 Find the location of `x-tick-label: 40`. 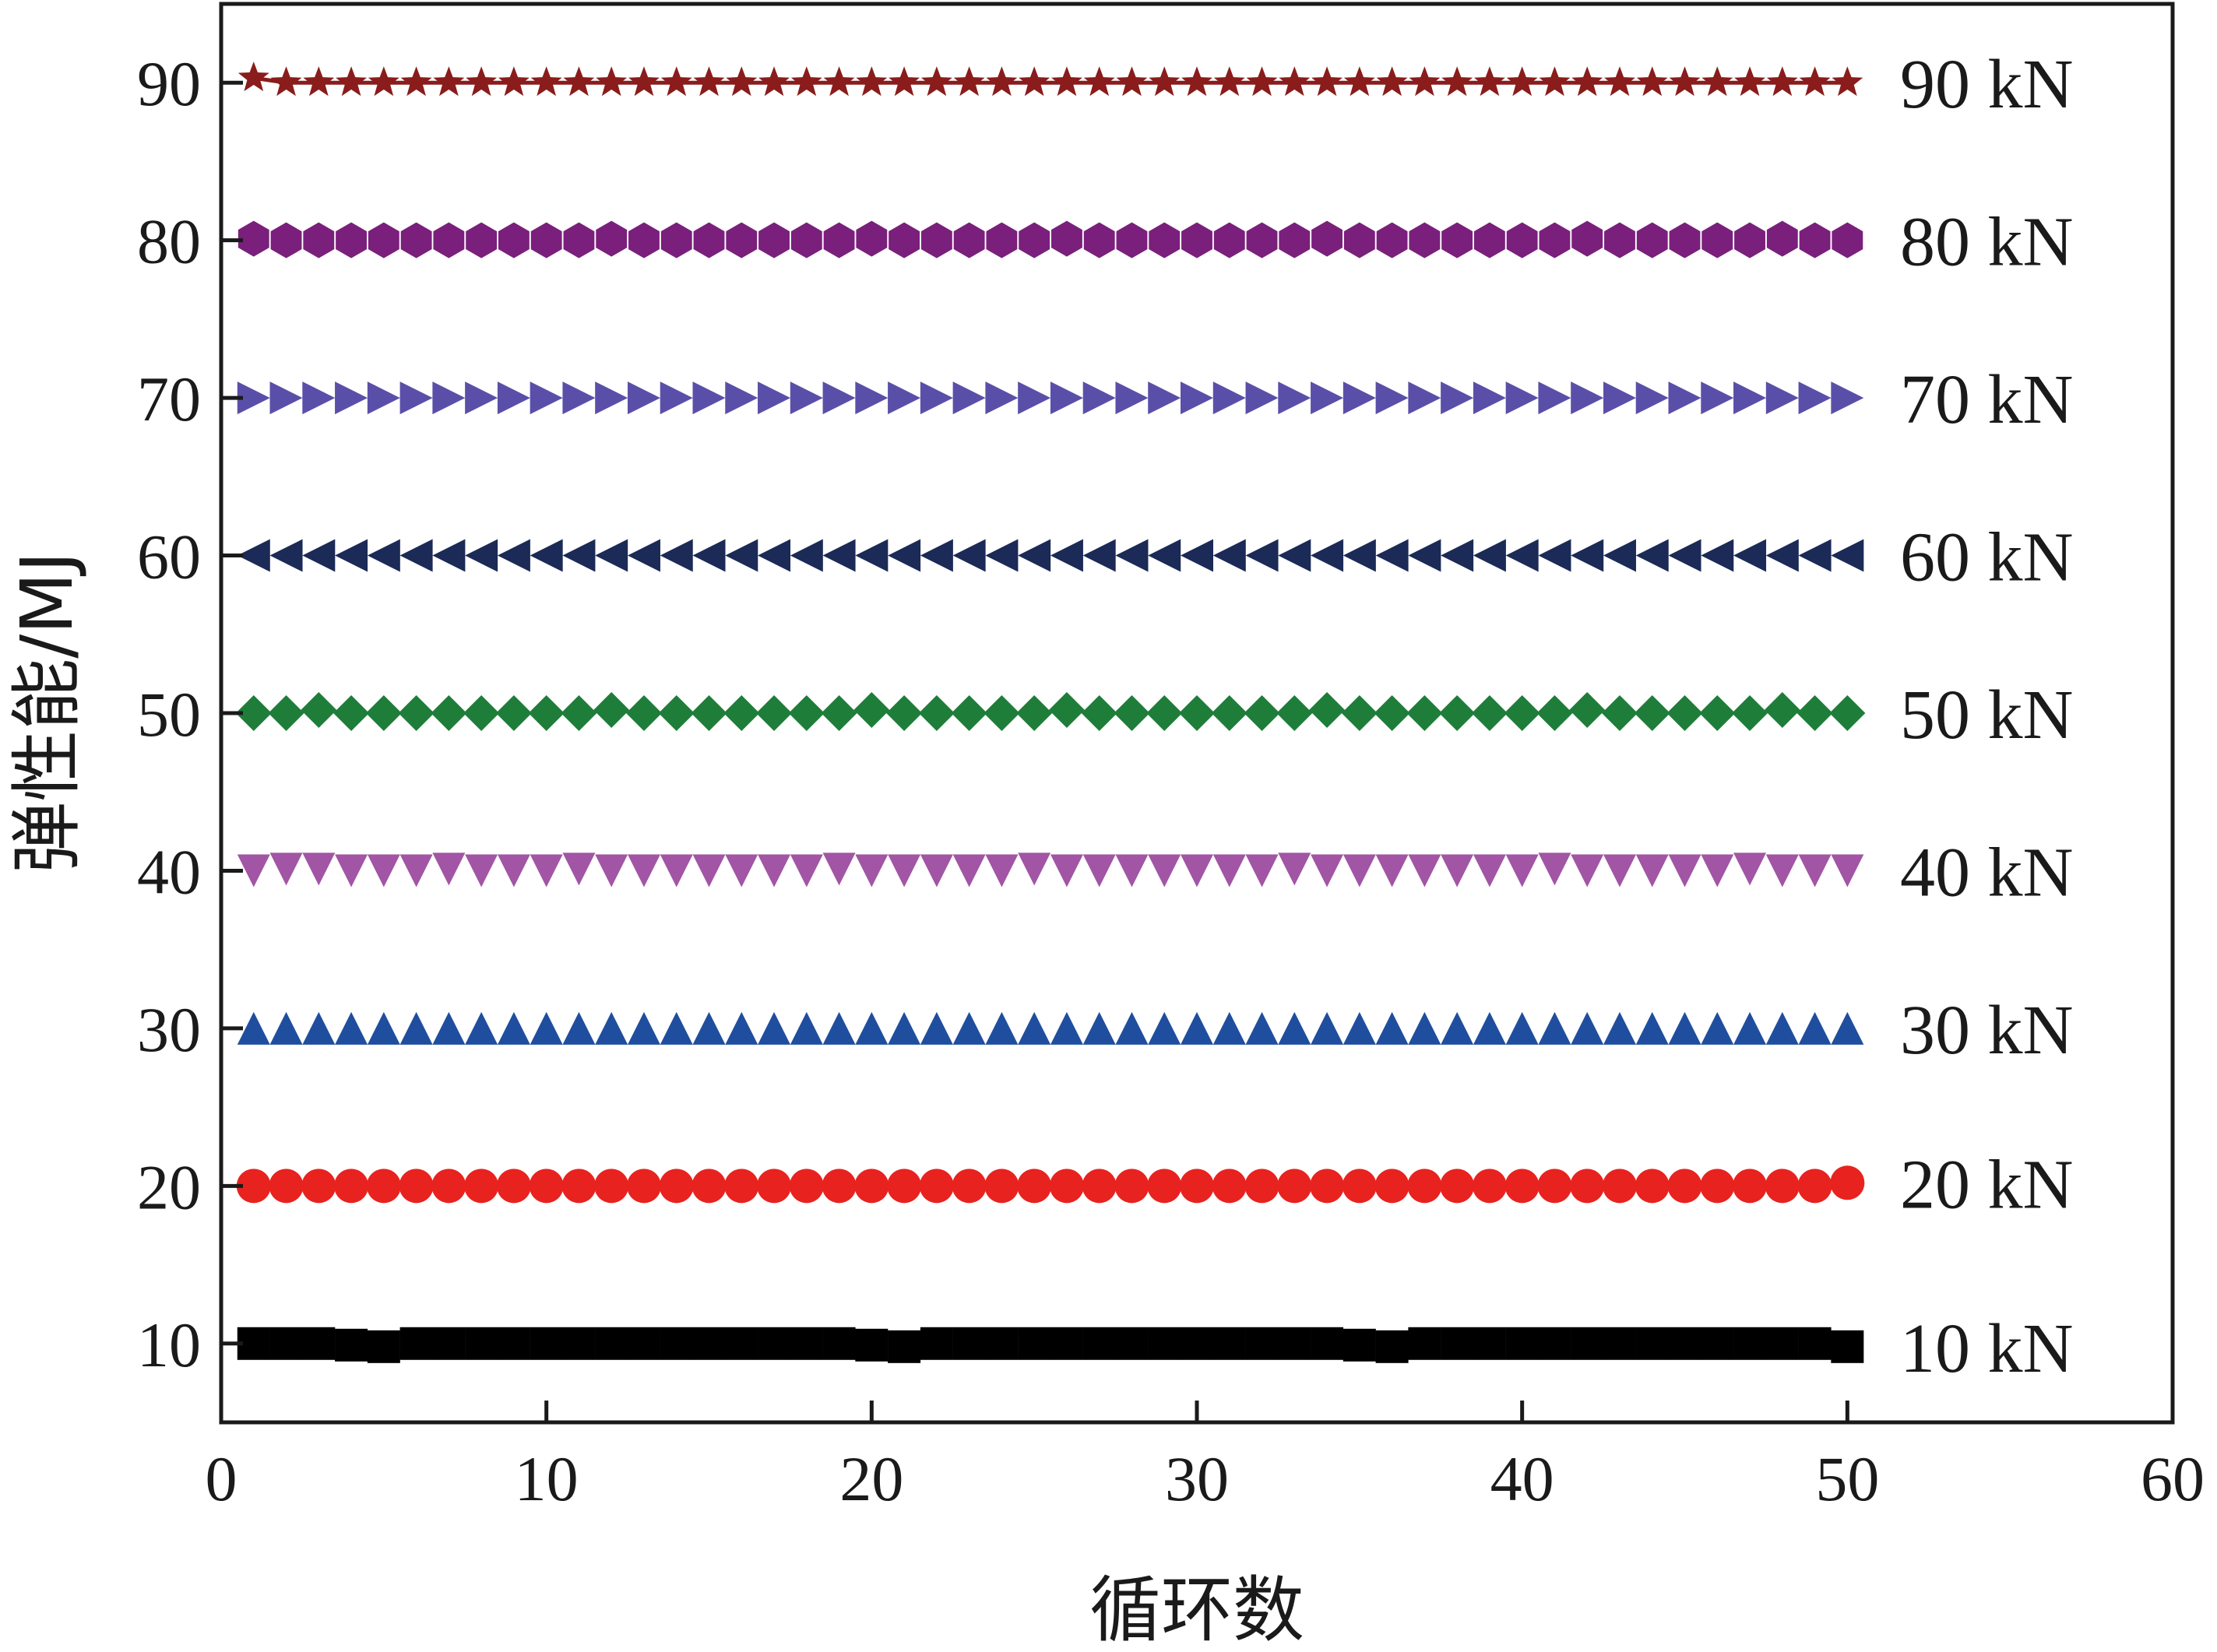

x-tick-label: 40 is located at coordinates (1522, 1478).